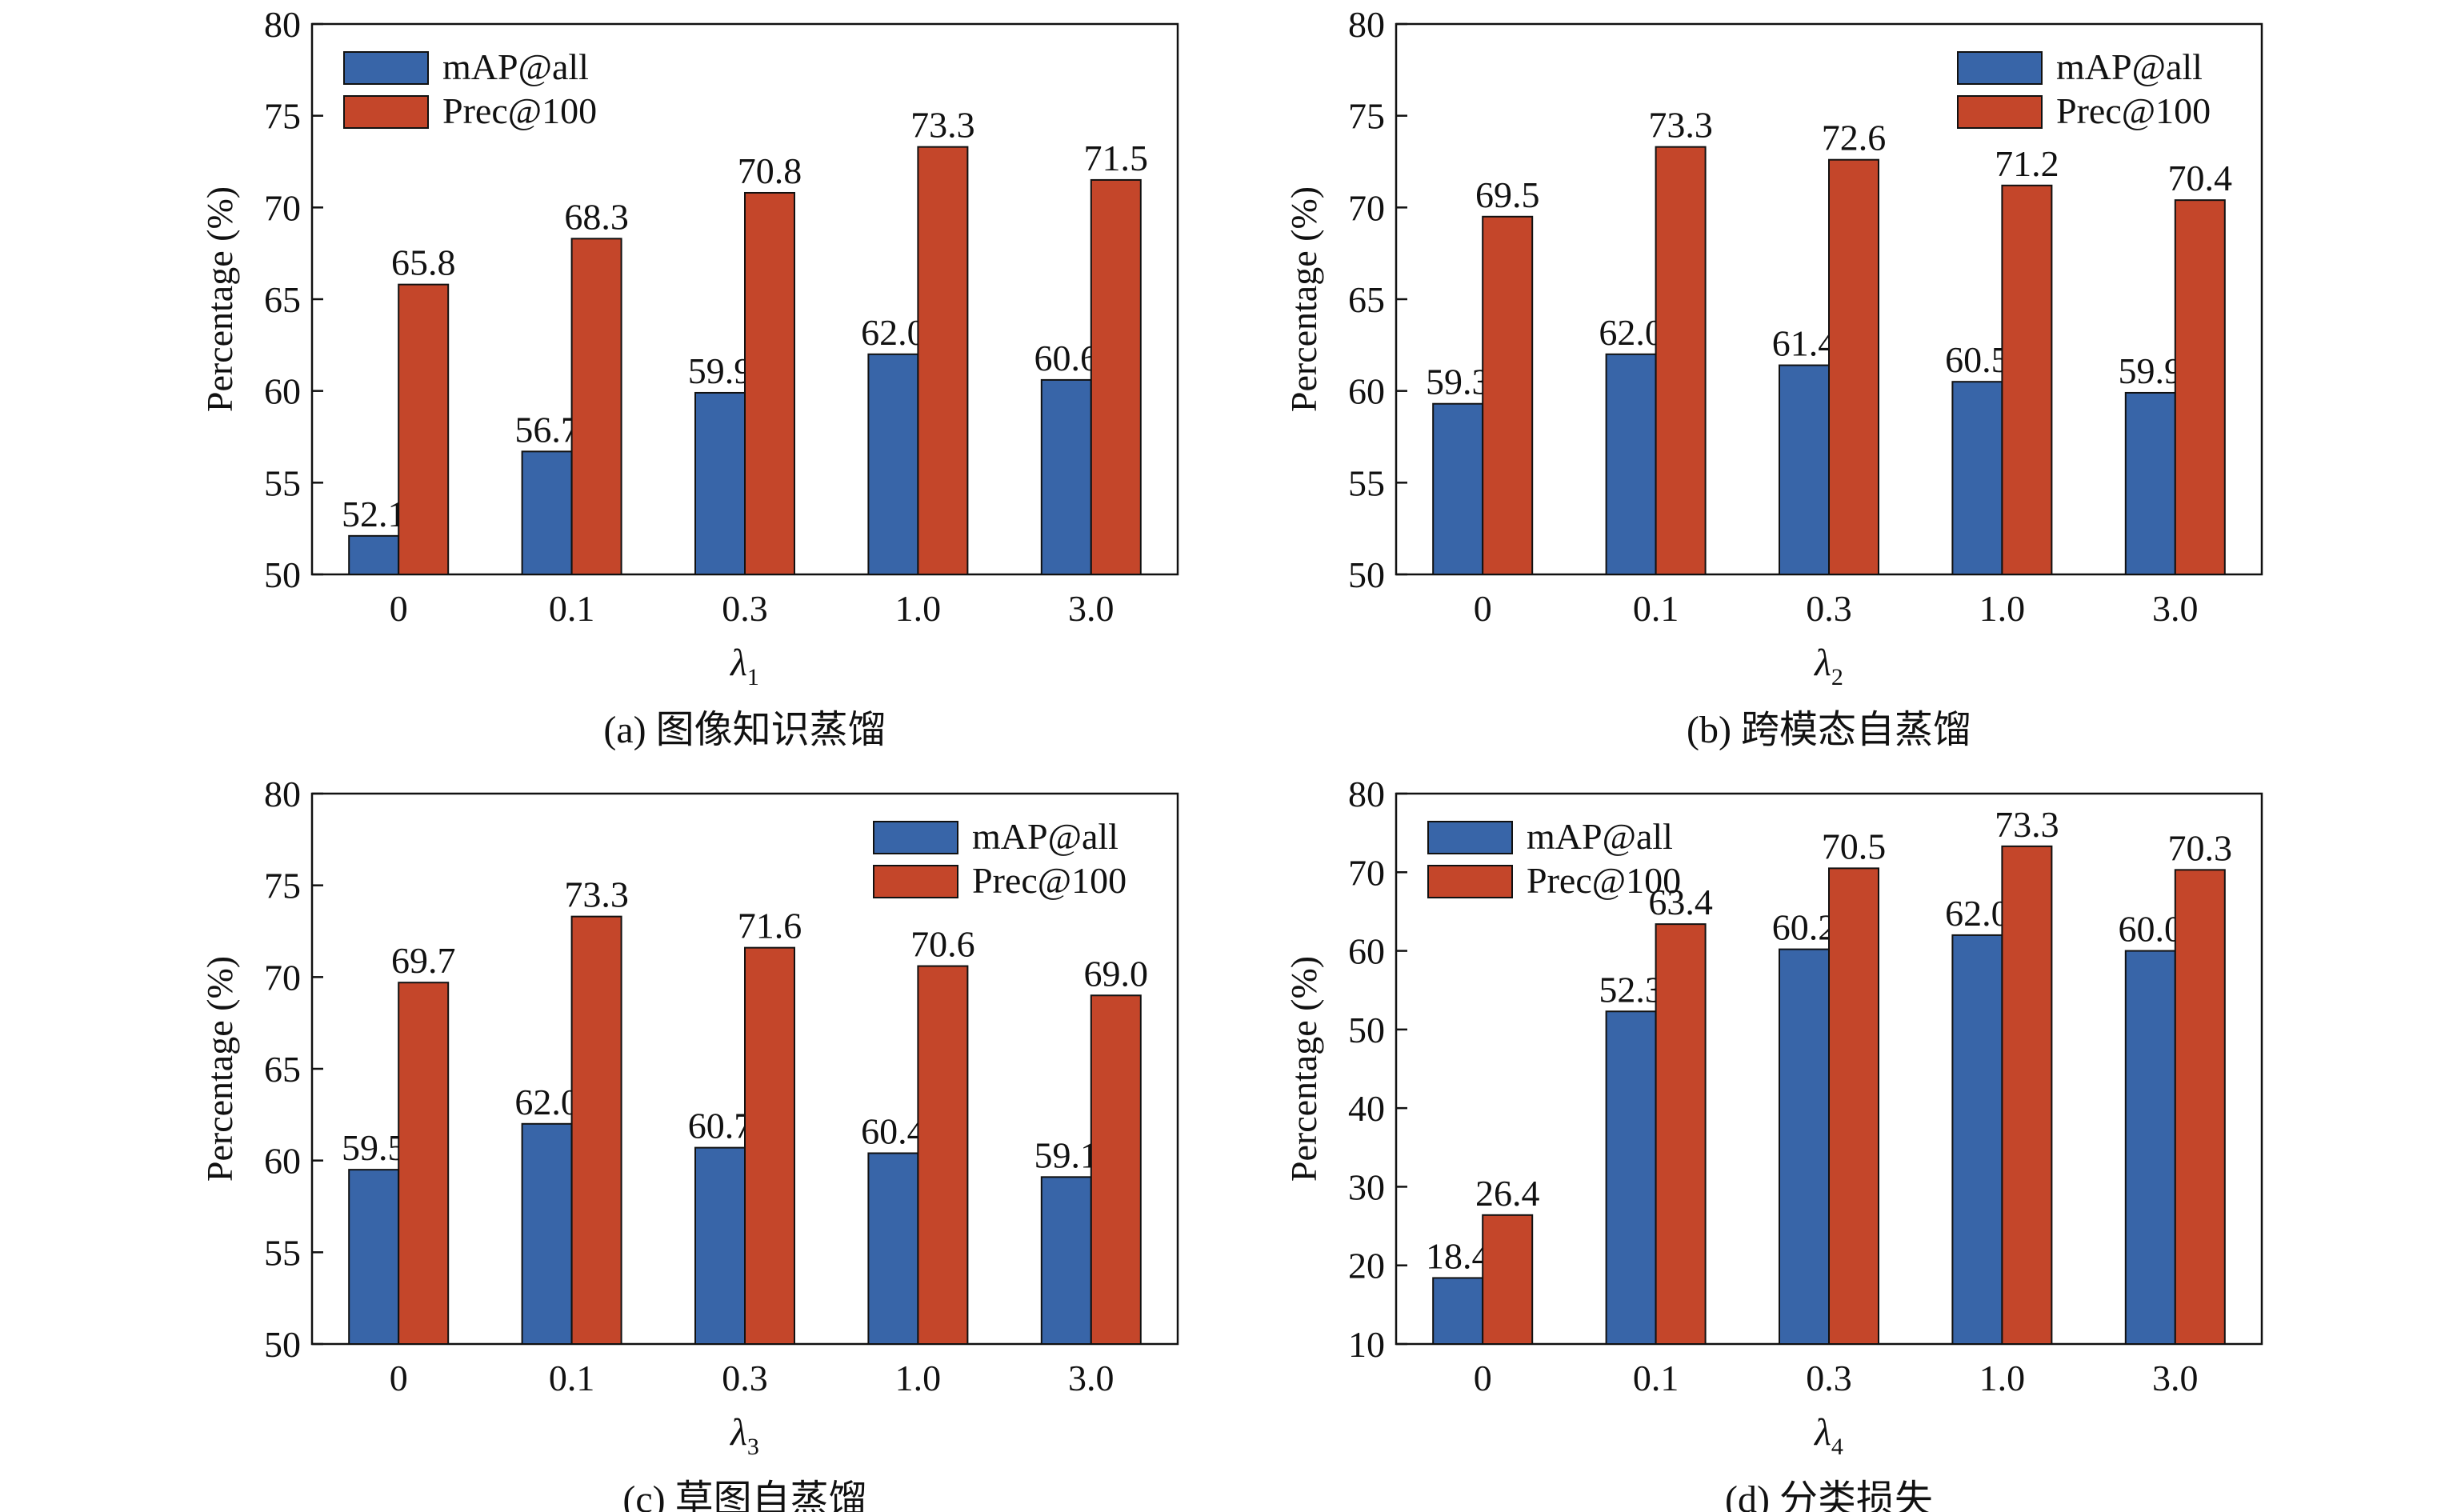 The width and height of the screenshot is (2441, 1512). What do you see at coordinates (1828, 1435) in the screenshot?
I see `x-axis-label: λ4` at bounding box center [1828, 1435].